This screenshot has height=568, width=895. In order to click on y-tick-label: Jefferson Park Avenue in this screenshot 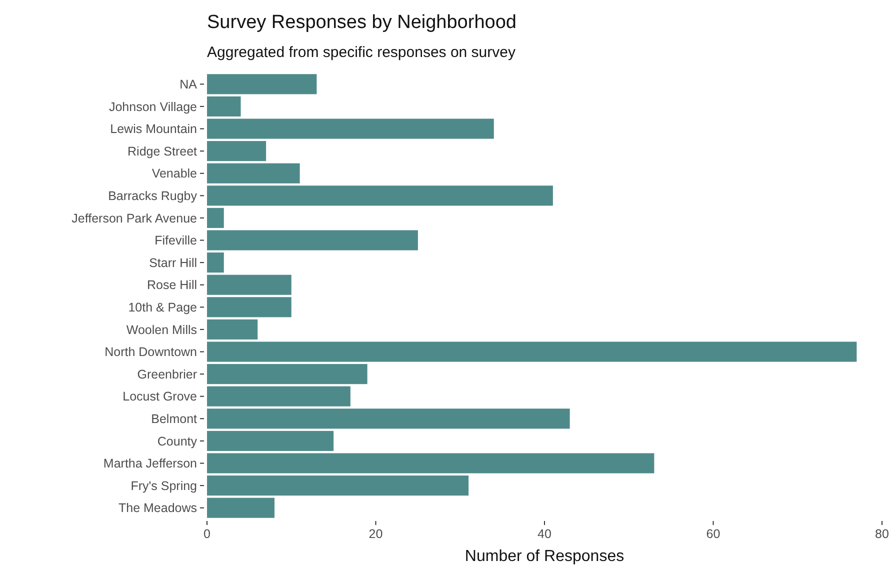, I will do `click(135, 218)`.